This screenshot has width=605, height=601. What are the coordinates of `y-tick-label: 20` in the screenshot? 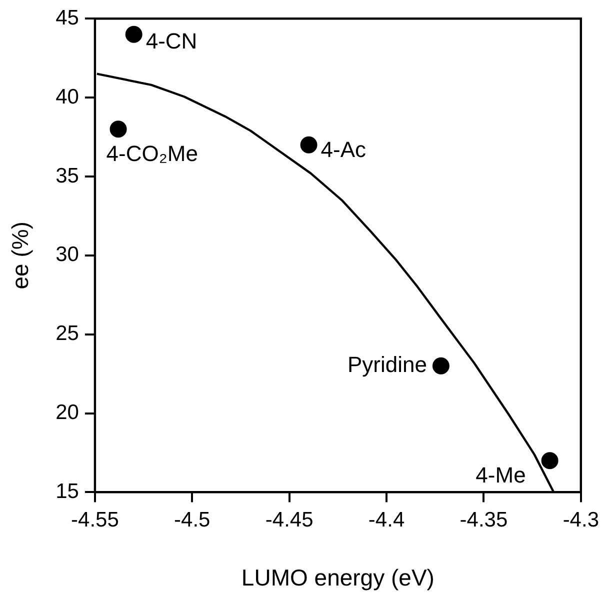 It's located at (67, 412).